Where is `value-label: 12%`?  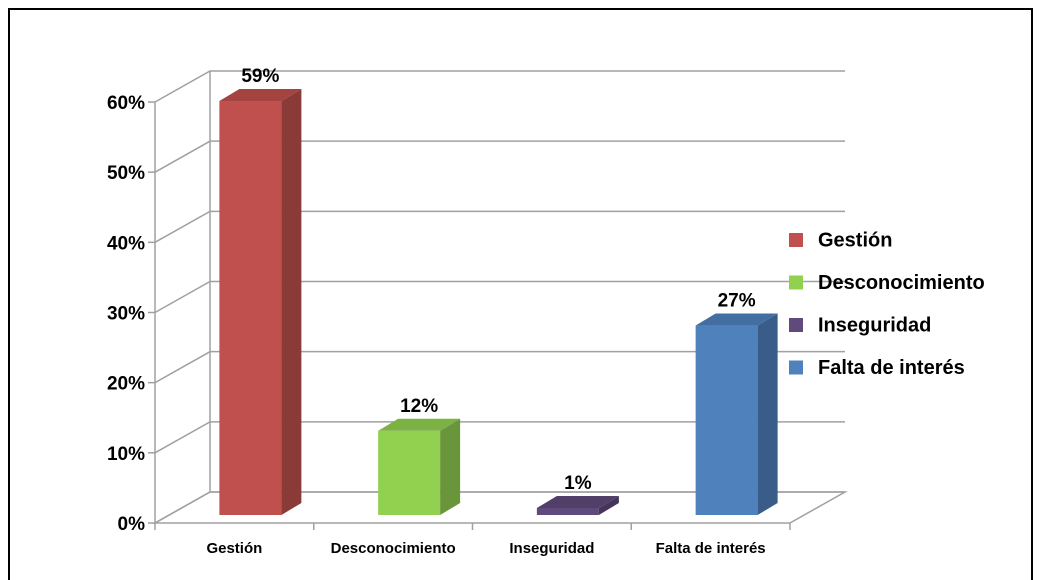 value-label: 12% is located at coordinates (419, 406).